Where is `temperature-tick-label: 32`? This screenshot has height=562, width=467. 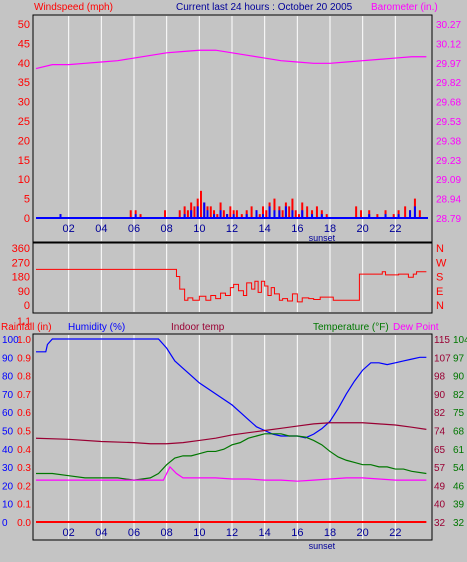
temperature-tick-label: 32 is located at coordinates (440, 523).